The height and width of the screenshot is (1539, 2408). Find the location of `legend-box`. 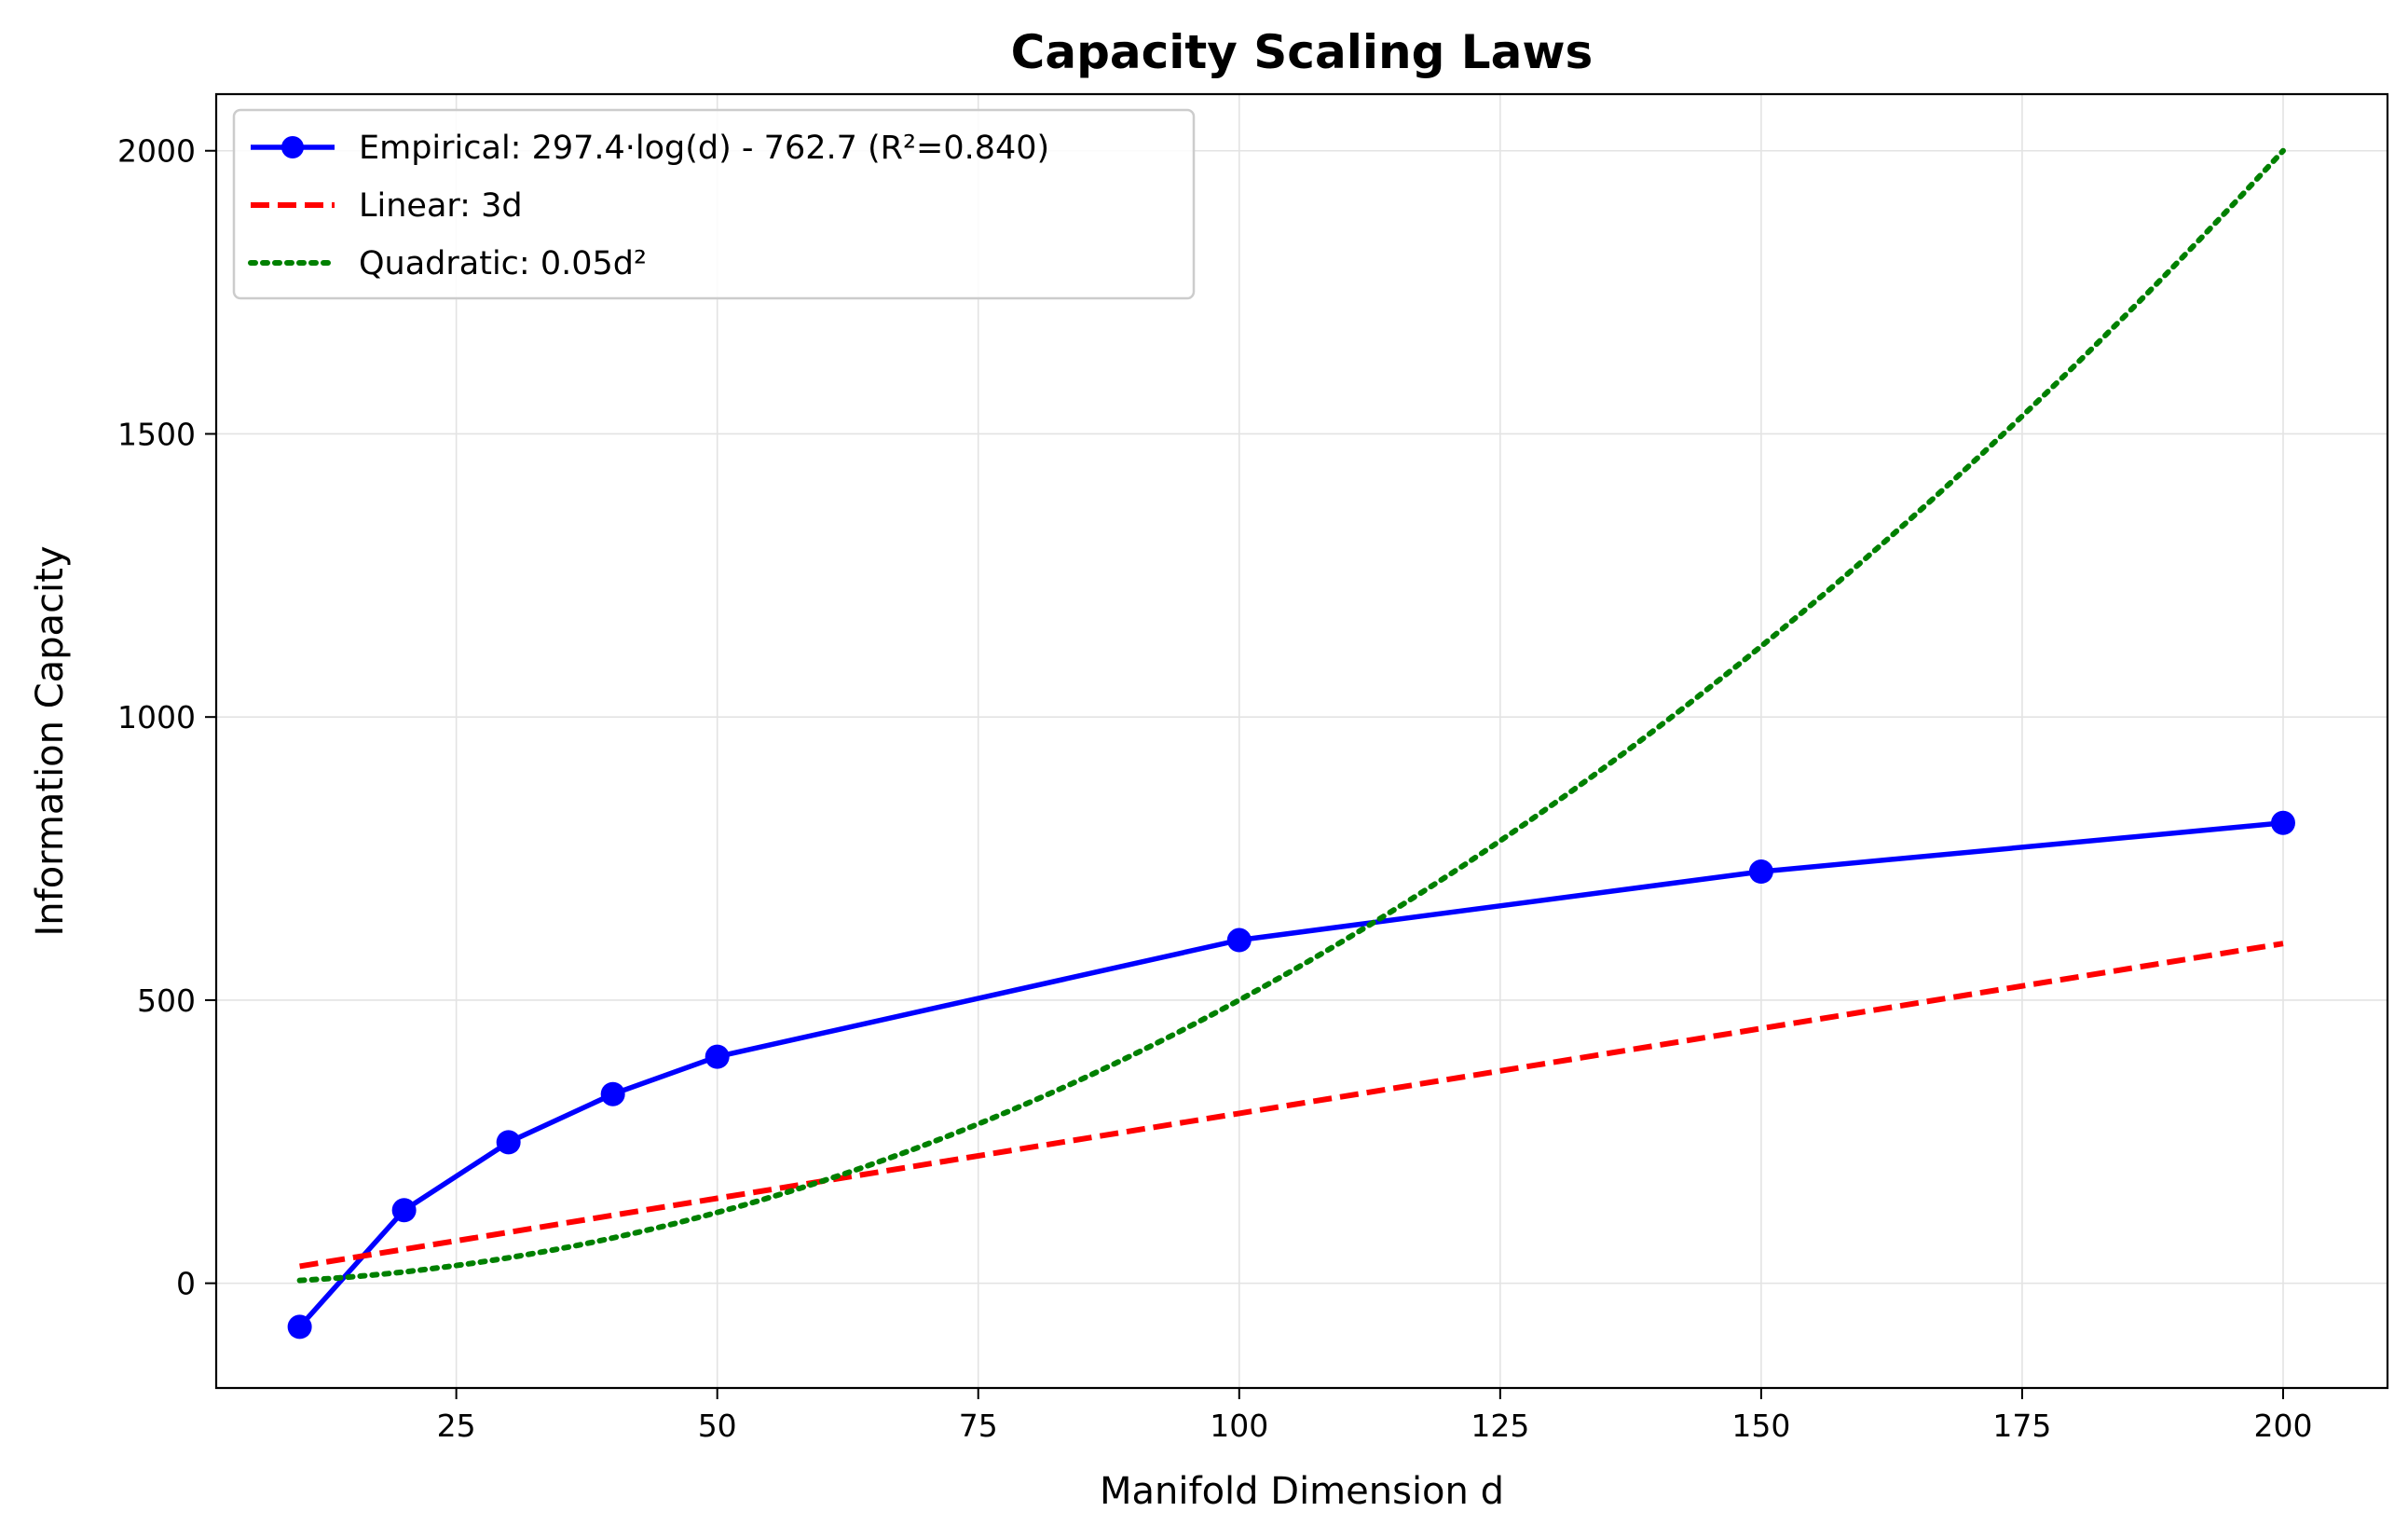

legend-box is located at coordinates (714, 204).